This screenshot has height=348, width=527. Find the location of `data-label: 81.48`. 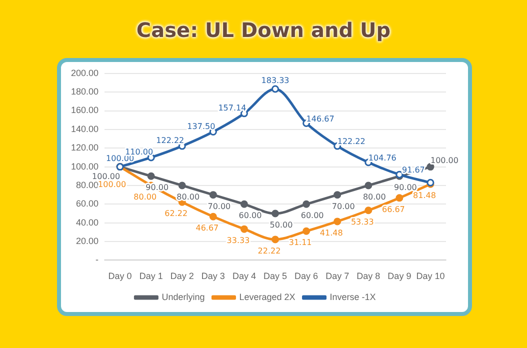

data-label: 81.48 is located at coordinates (424, 195).